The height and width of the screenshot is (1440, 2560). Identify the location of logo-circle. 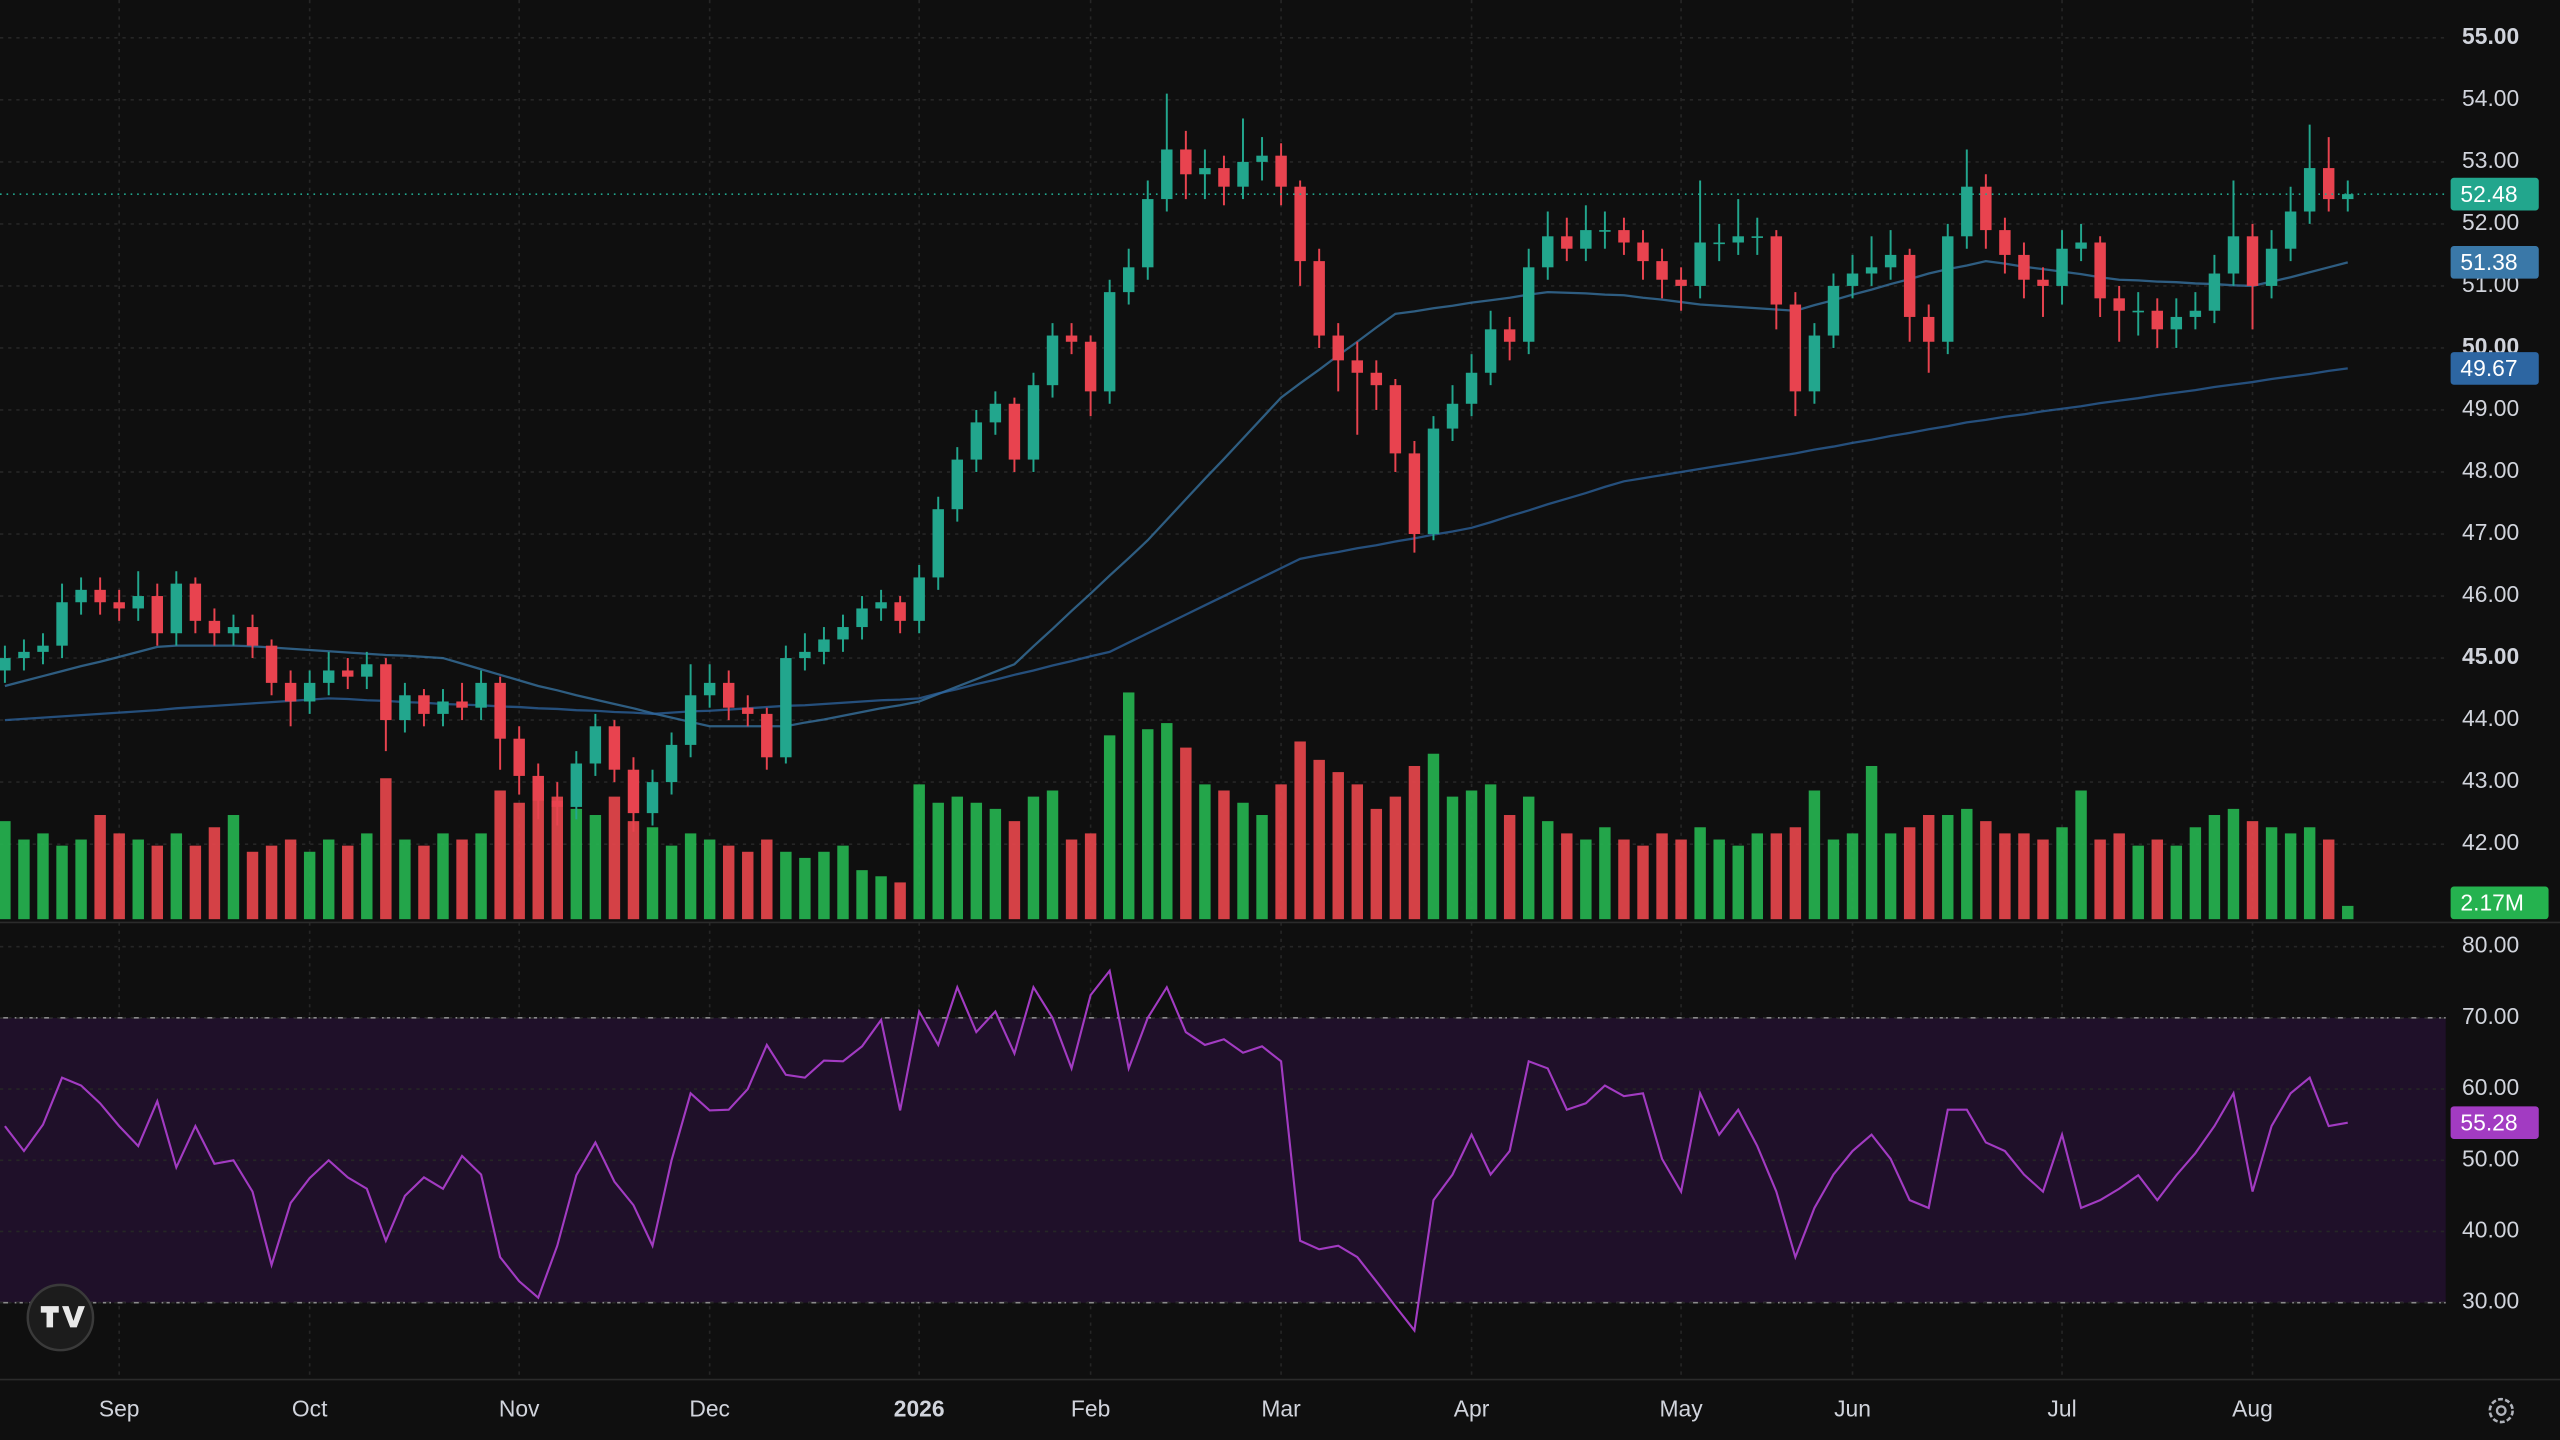
(60, 1317).